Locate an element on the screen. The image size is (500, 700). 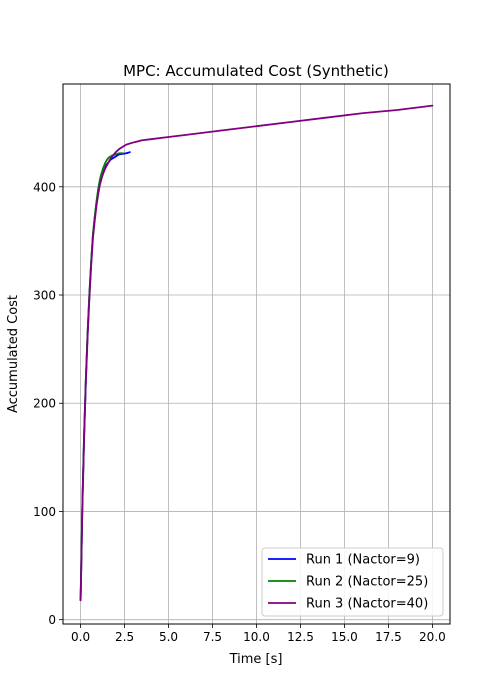
x-axis-label: Time [s] is located at coordinates (256, 659).